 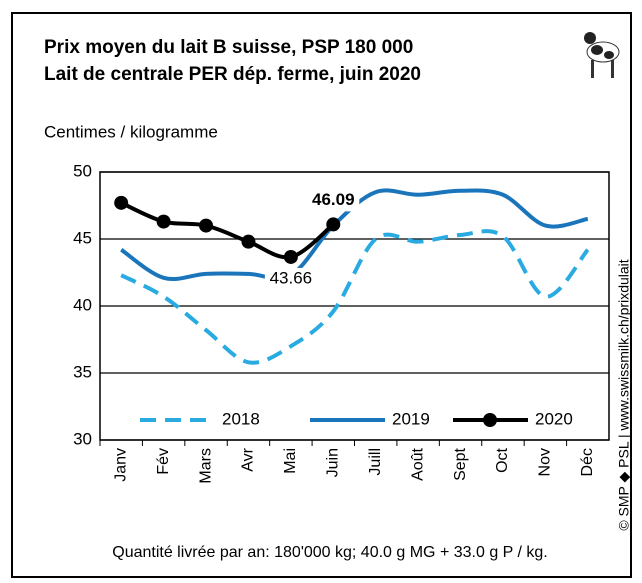 I want to click on value-label: 46.09, so click(x=333, y=199).